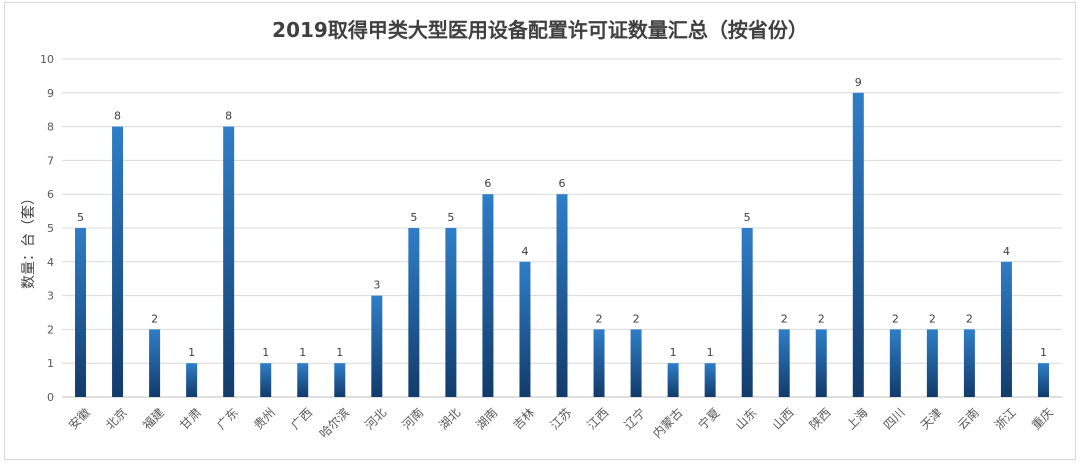 The width and height of the screenshot is (1080, 464). What do you see at coordinates (1005, 418) in the screenshot?
I see `x-tick-label: 浙江` at bounding box center [1005, 418].